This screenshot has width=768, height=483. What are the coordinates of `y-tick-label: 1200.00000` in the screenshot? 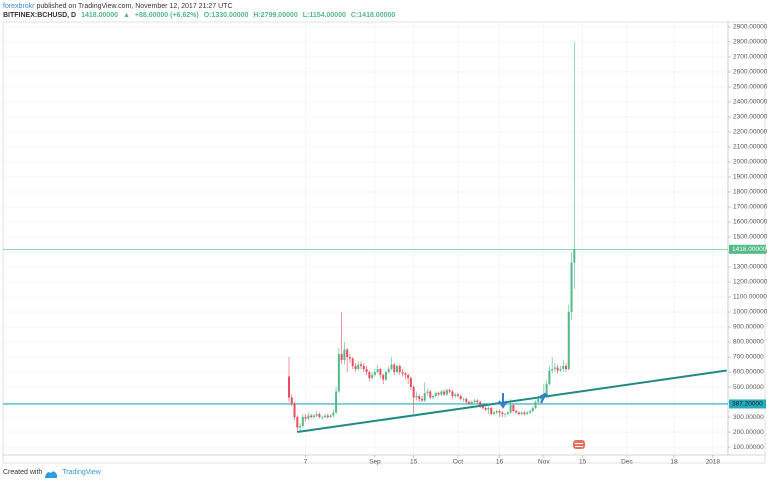 It's located at (750, 282).